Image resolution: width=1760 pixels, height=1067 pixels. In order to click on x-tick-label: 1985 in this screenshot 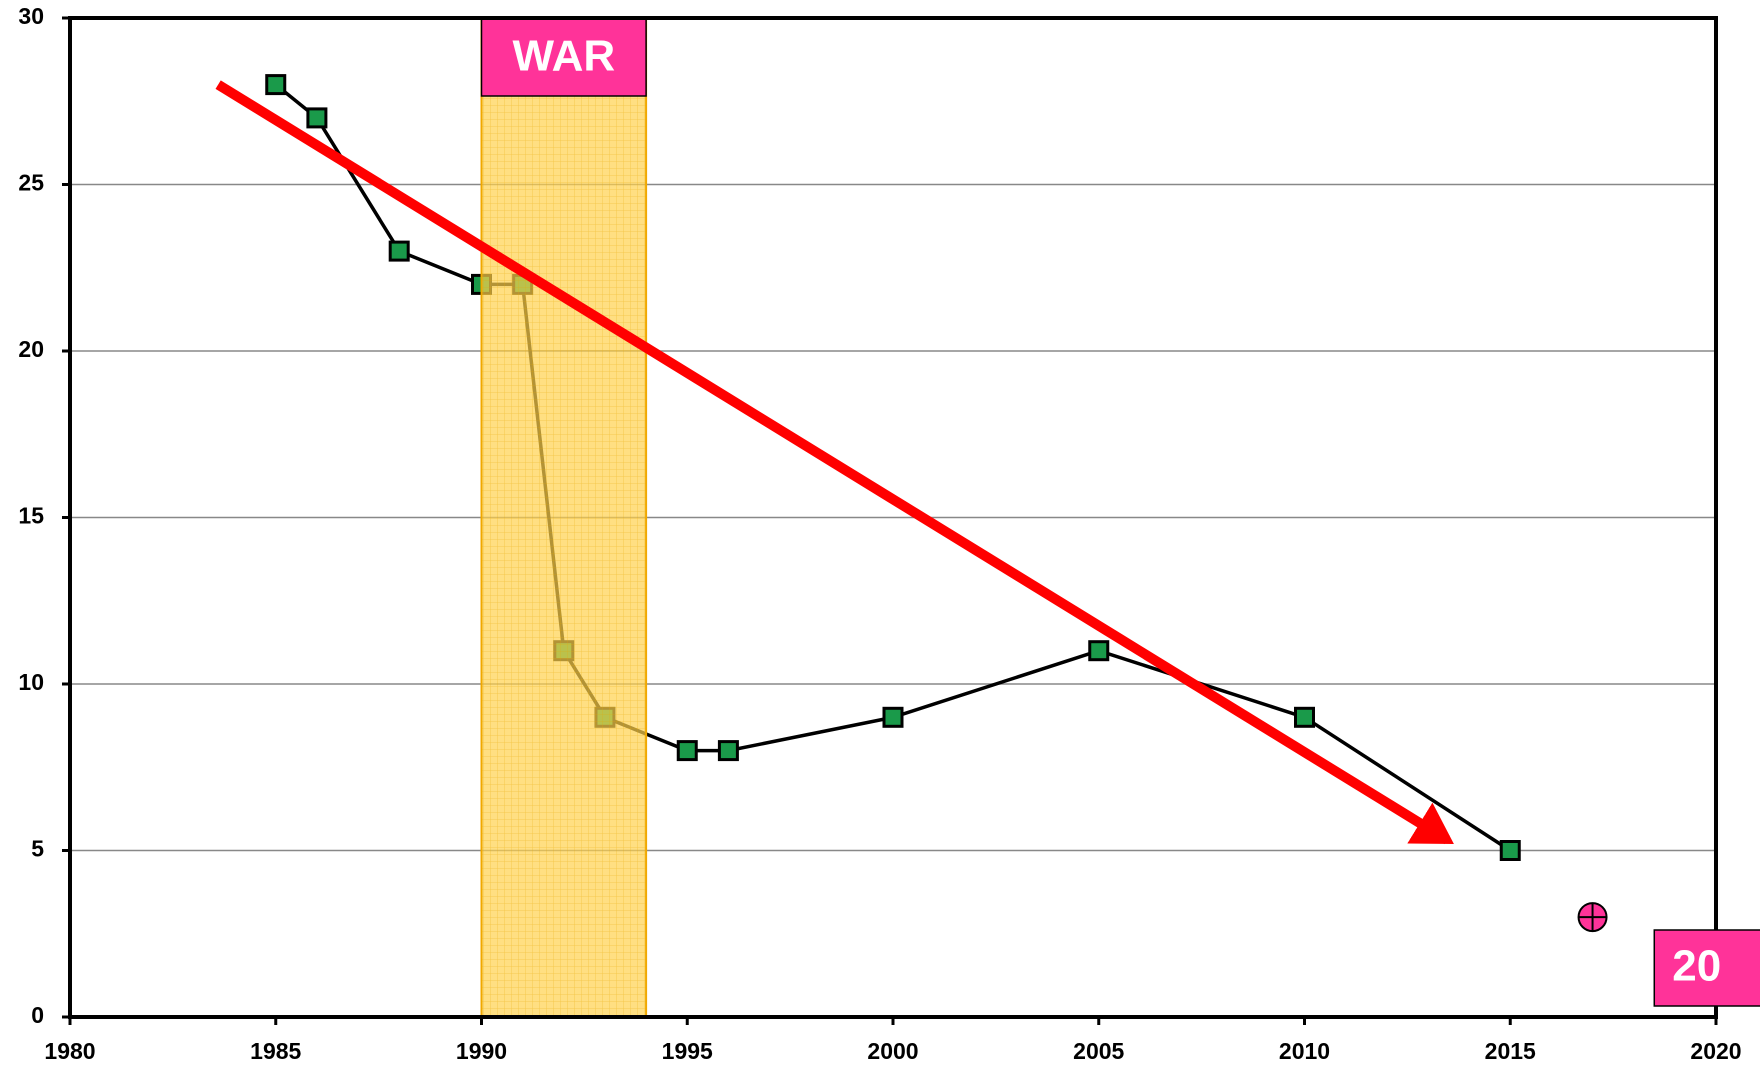, I will do `click(275, 1051)`.